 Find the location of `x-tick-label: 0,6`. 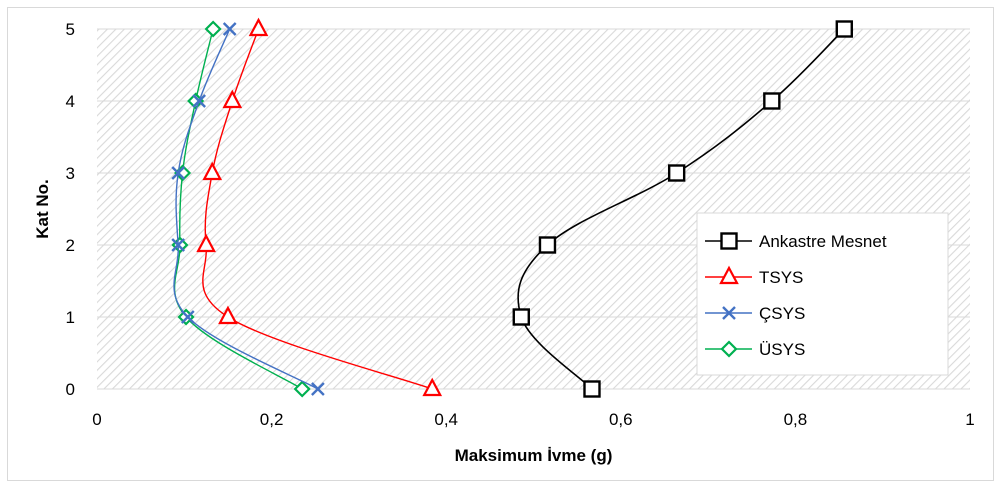

x-tick-label: 0,6 is located at coordinates (621, 419).